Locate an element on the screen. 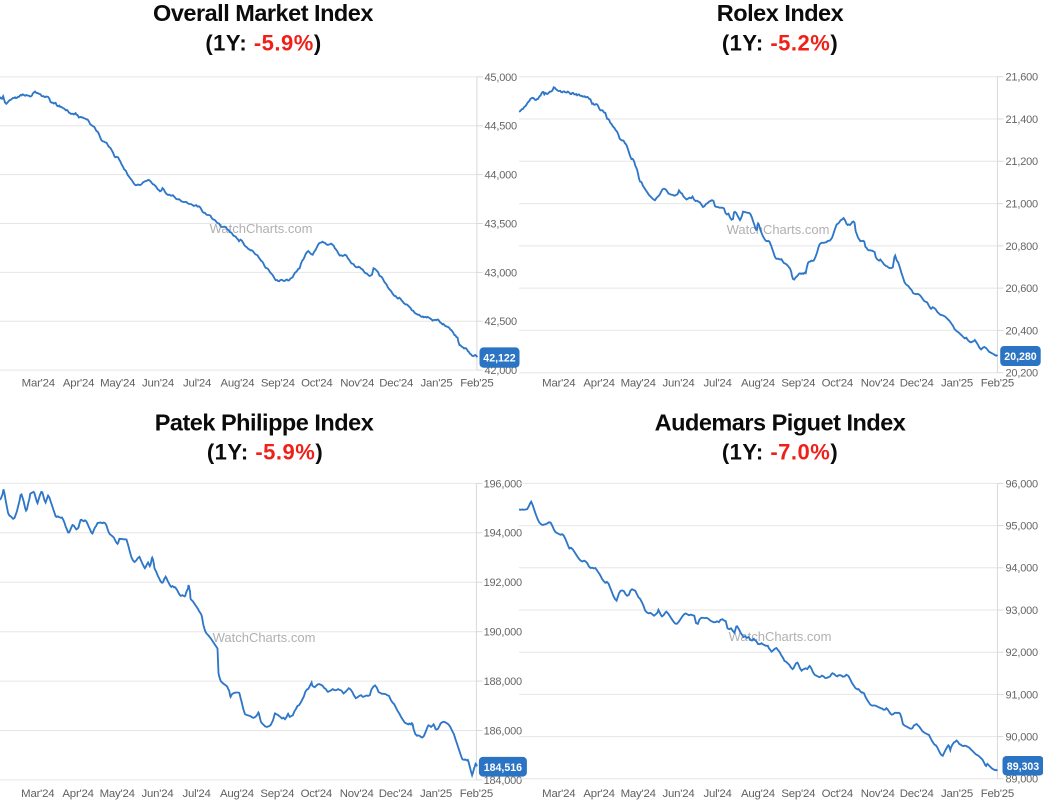  svg-text: (1Y: -7.0%) is located at coordinates (780, 452).